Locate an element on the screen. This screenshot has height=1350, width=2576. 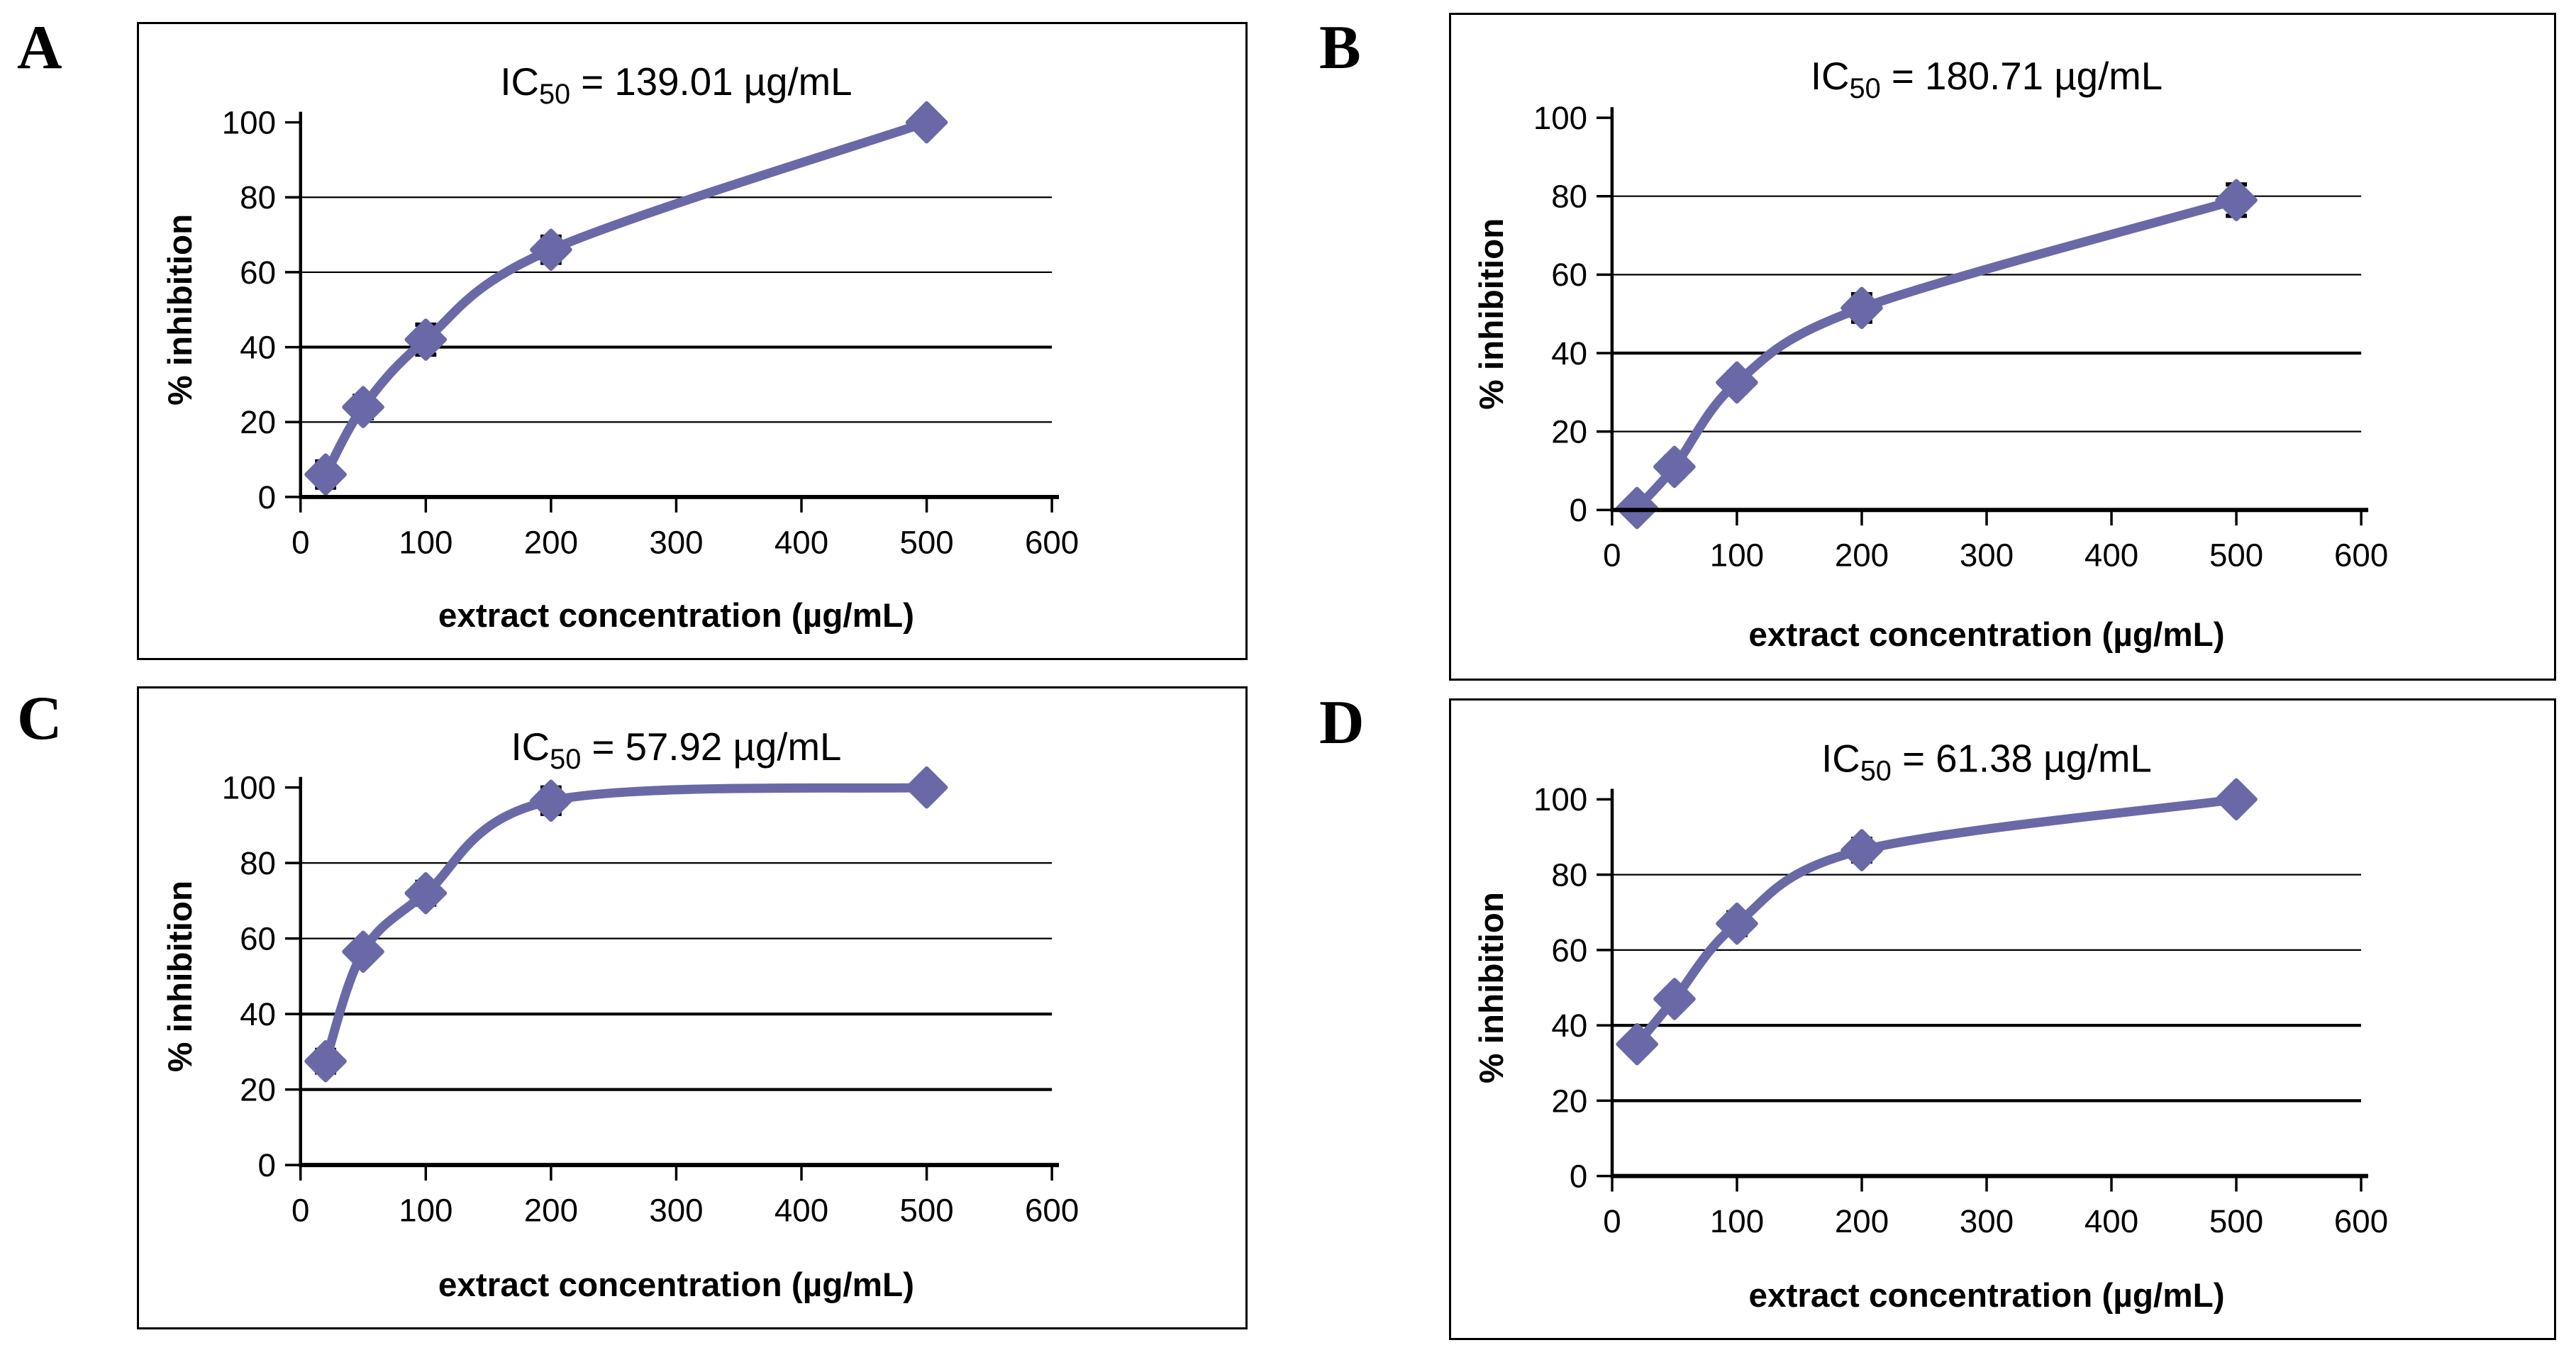
panel-letter-a: A is located at coordinates (39, 47).